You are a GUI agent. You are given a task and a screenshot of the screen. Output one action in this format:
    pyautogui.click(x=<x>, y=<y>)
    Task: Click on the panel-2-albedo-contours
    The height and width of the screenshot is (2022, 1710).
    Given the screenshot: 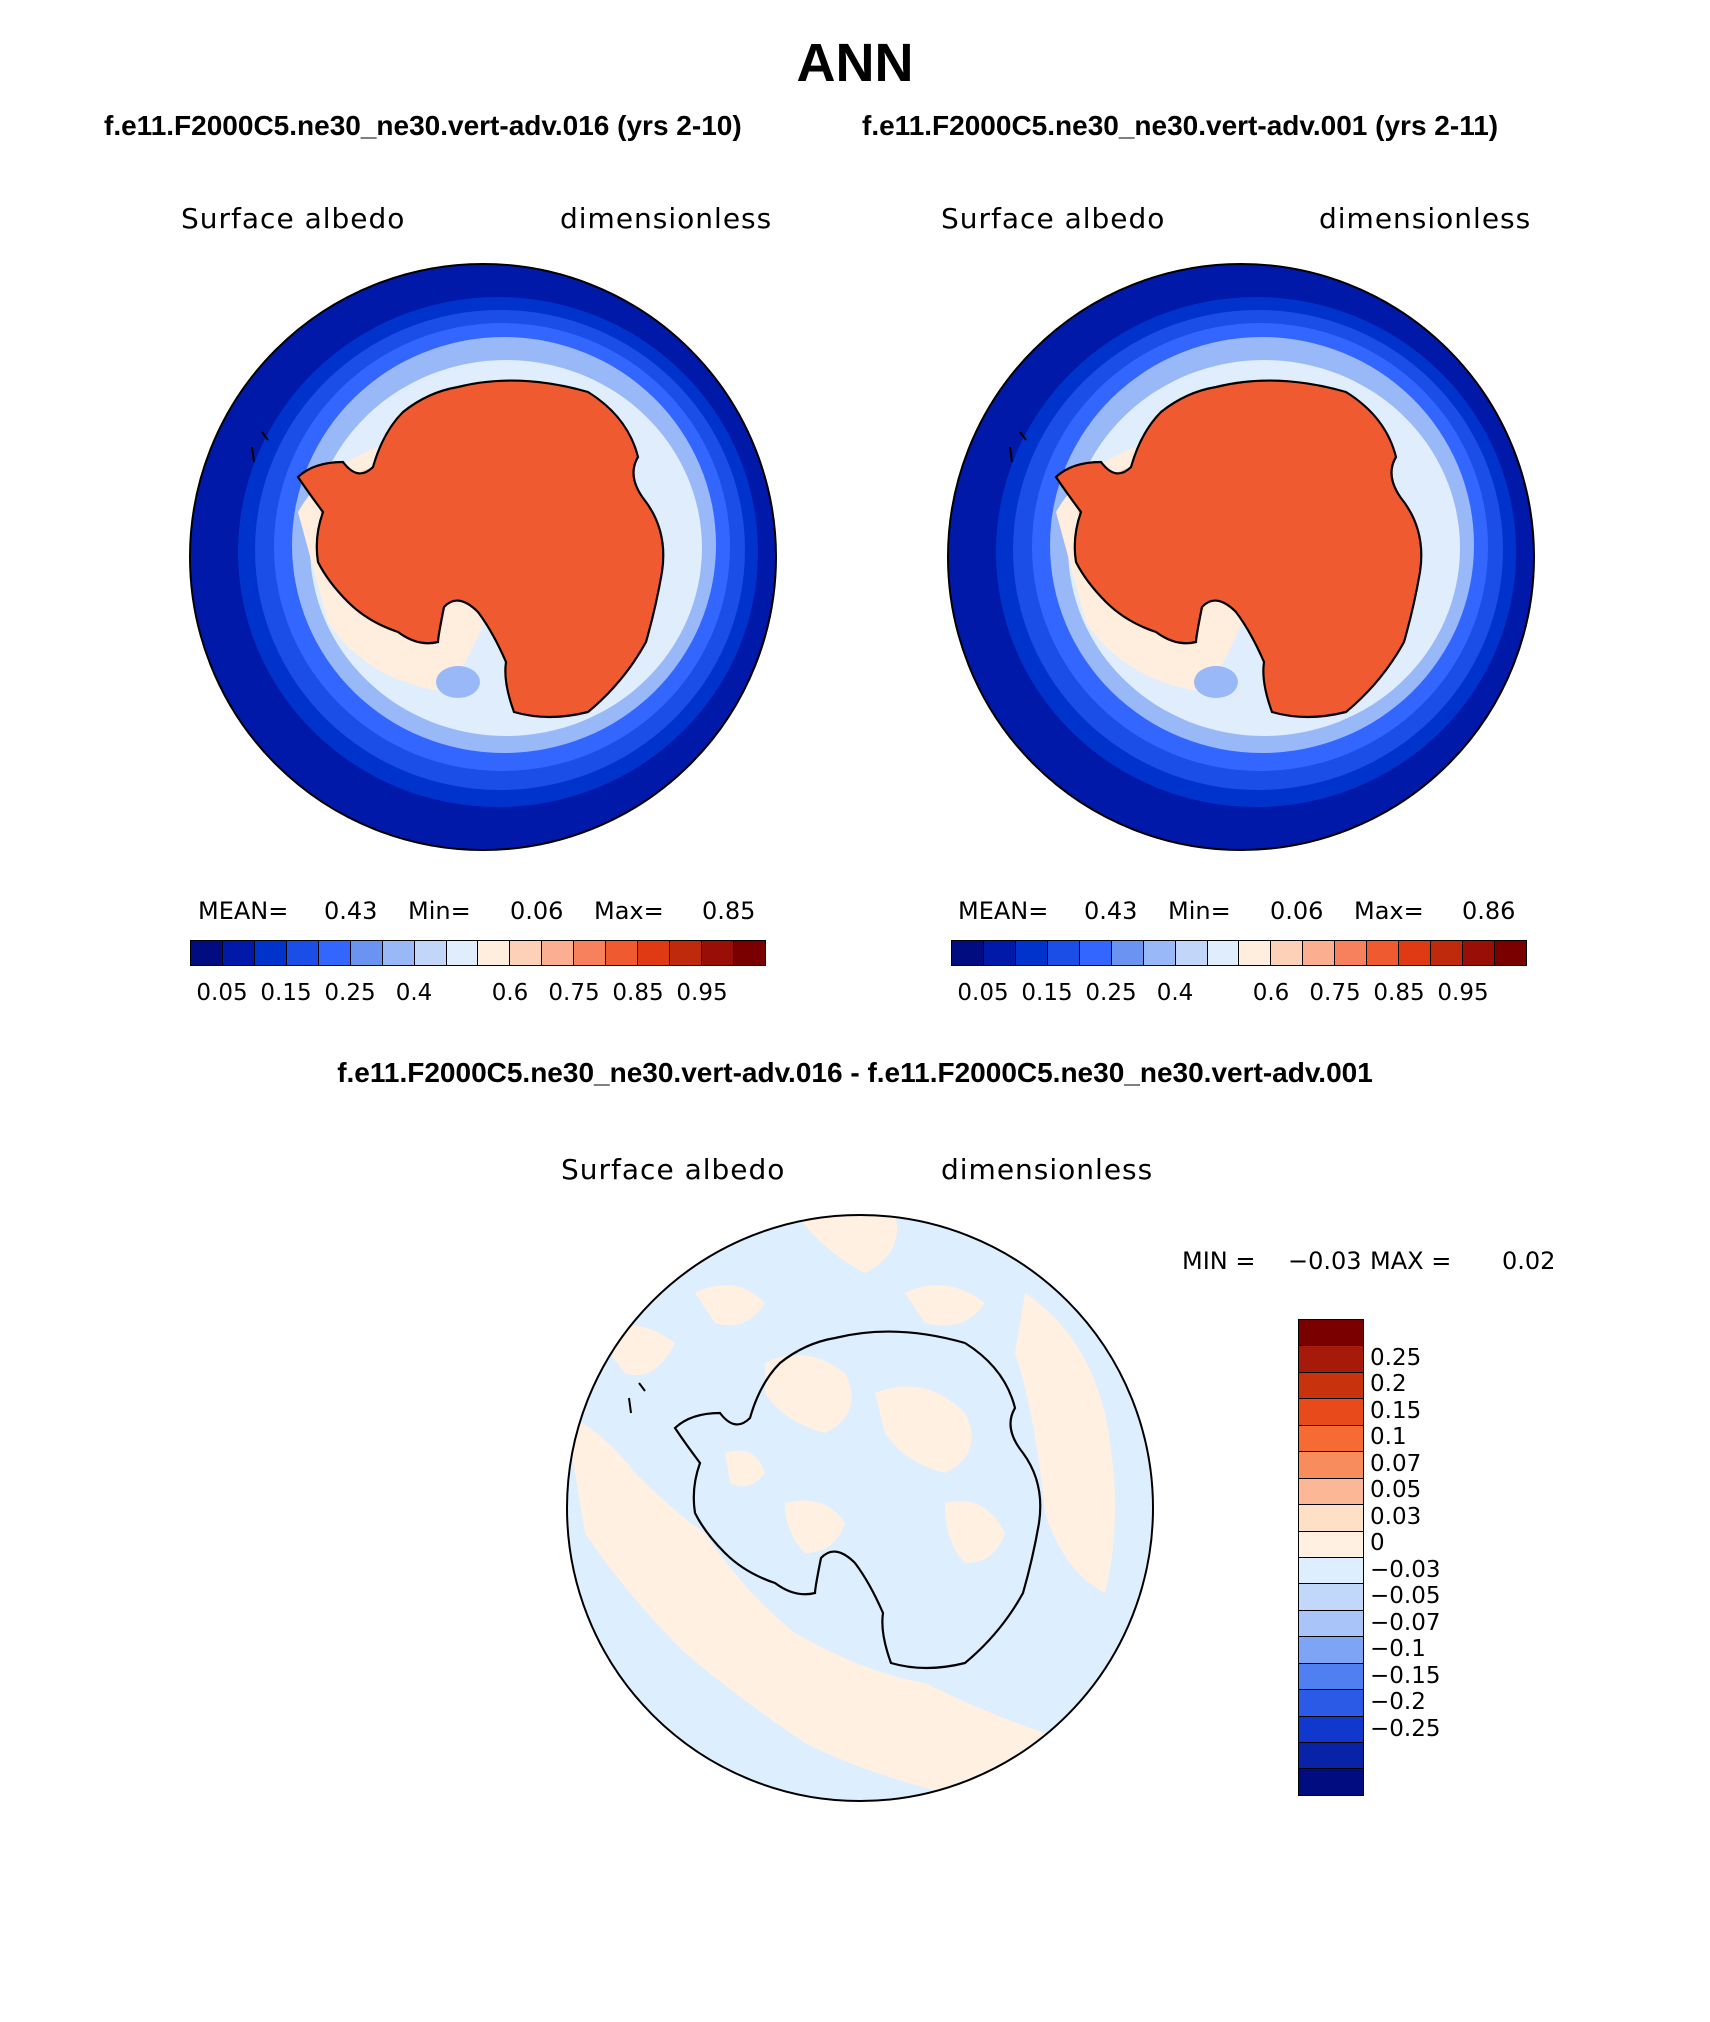 What is the action you would take?
    pyautogui.click(x=1241, y=557)
    